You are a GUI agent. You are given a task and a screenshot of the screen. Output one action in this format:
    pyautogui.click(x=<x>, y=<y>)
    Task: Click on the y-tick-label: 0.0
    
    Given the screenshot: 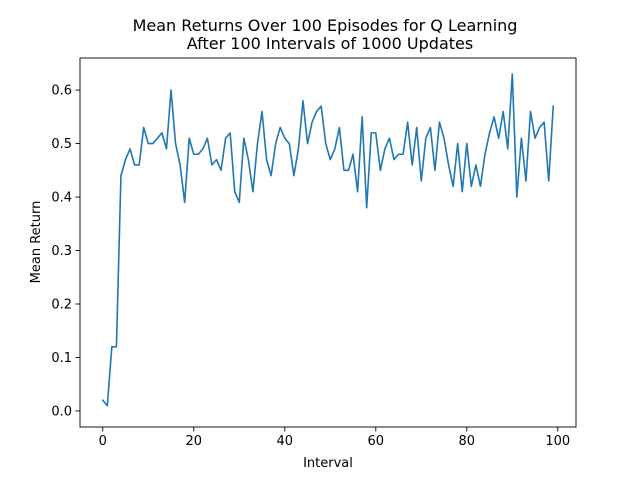 What is the action you would take?
    pyautogui.click(x=61, y=411)
    